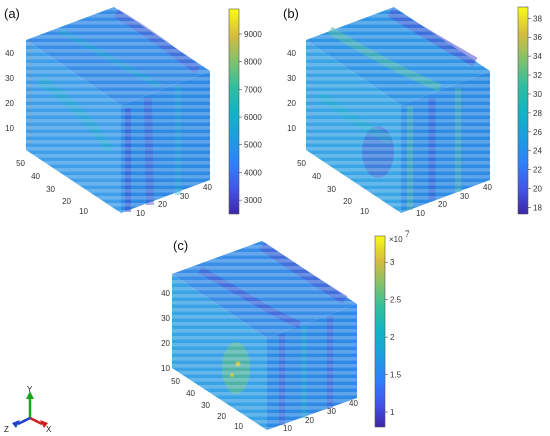 The image size is (550, 436). Describe the element at coordinates (537, 113) in the screenshot. I see `colorbar-tick-label: 28` at that location.